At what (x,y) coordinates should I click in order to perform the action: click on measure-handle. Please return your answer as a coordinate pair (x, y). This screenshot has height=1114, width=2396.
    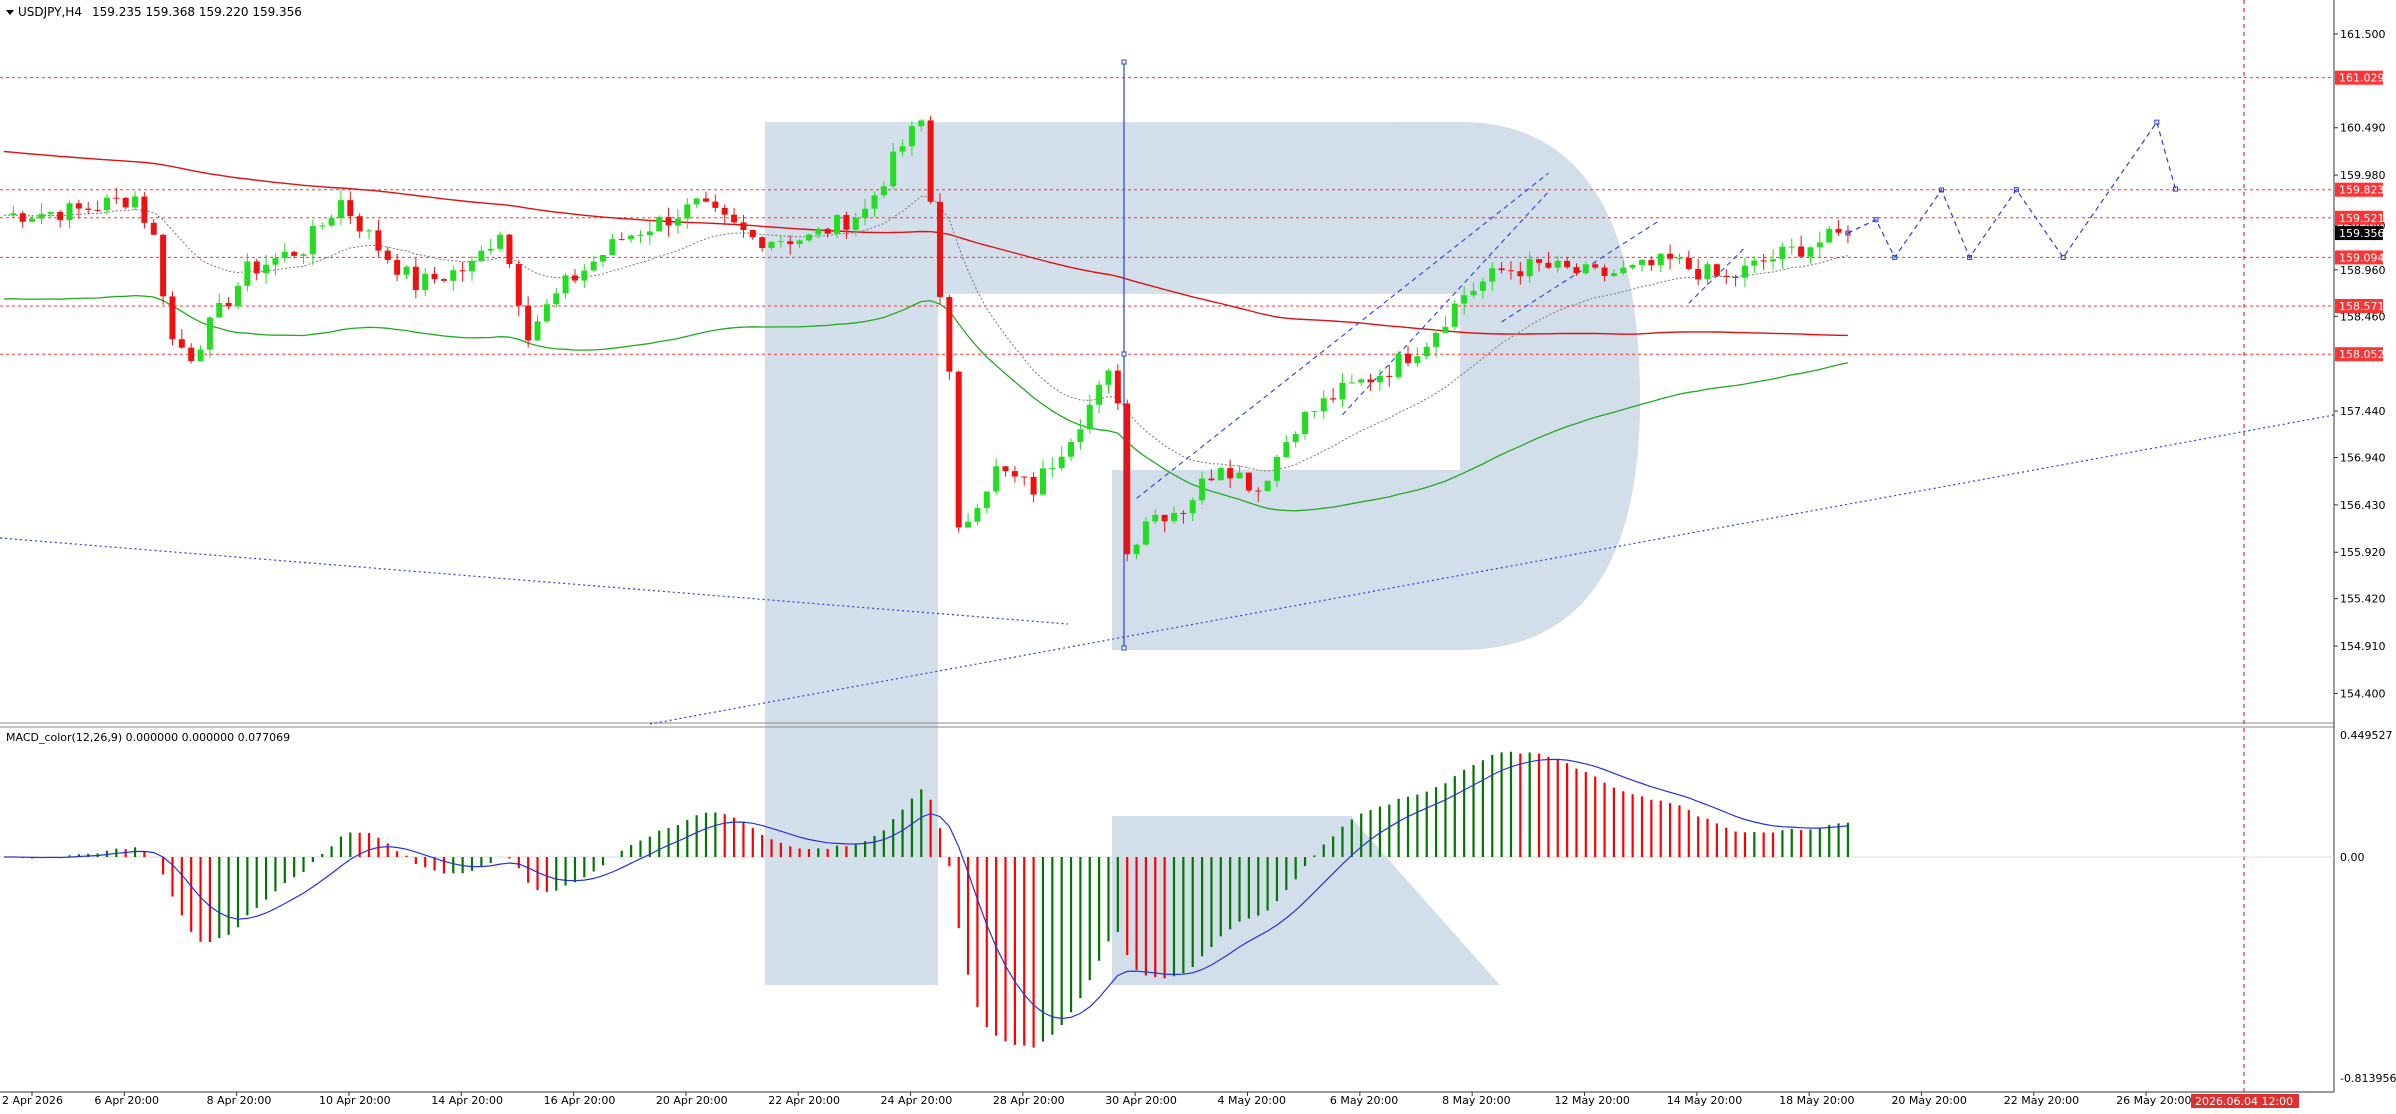
    Looking at the image, I should click on (1124, 354).